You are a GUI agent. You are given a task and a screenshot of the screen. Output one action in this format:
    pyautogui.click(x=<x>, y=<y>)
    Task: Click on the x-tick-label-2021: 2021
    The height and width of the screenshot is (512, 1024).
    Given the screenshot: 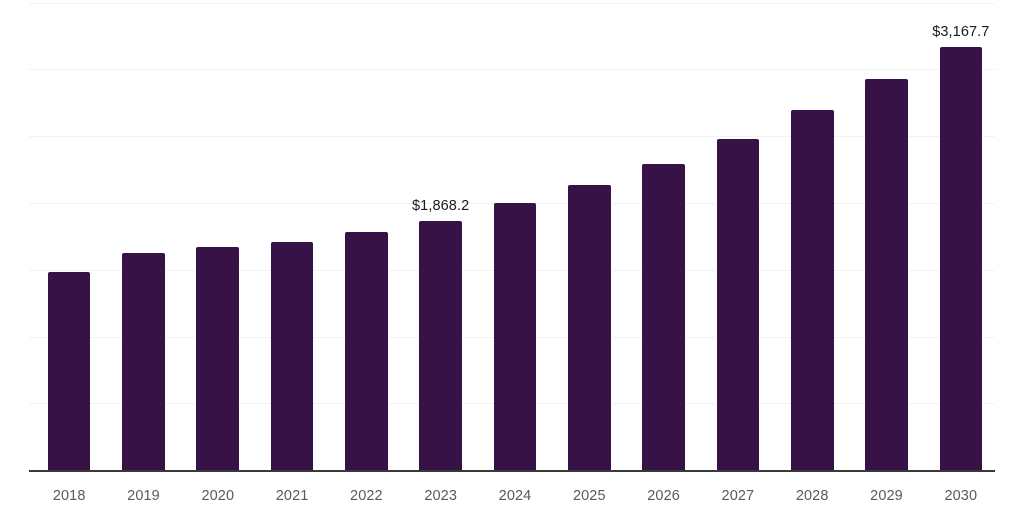 What is the action you would take?
    pyautogui.click(x=292, y=496)
    